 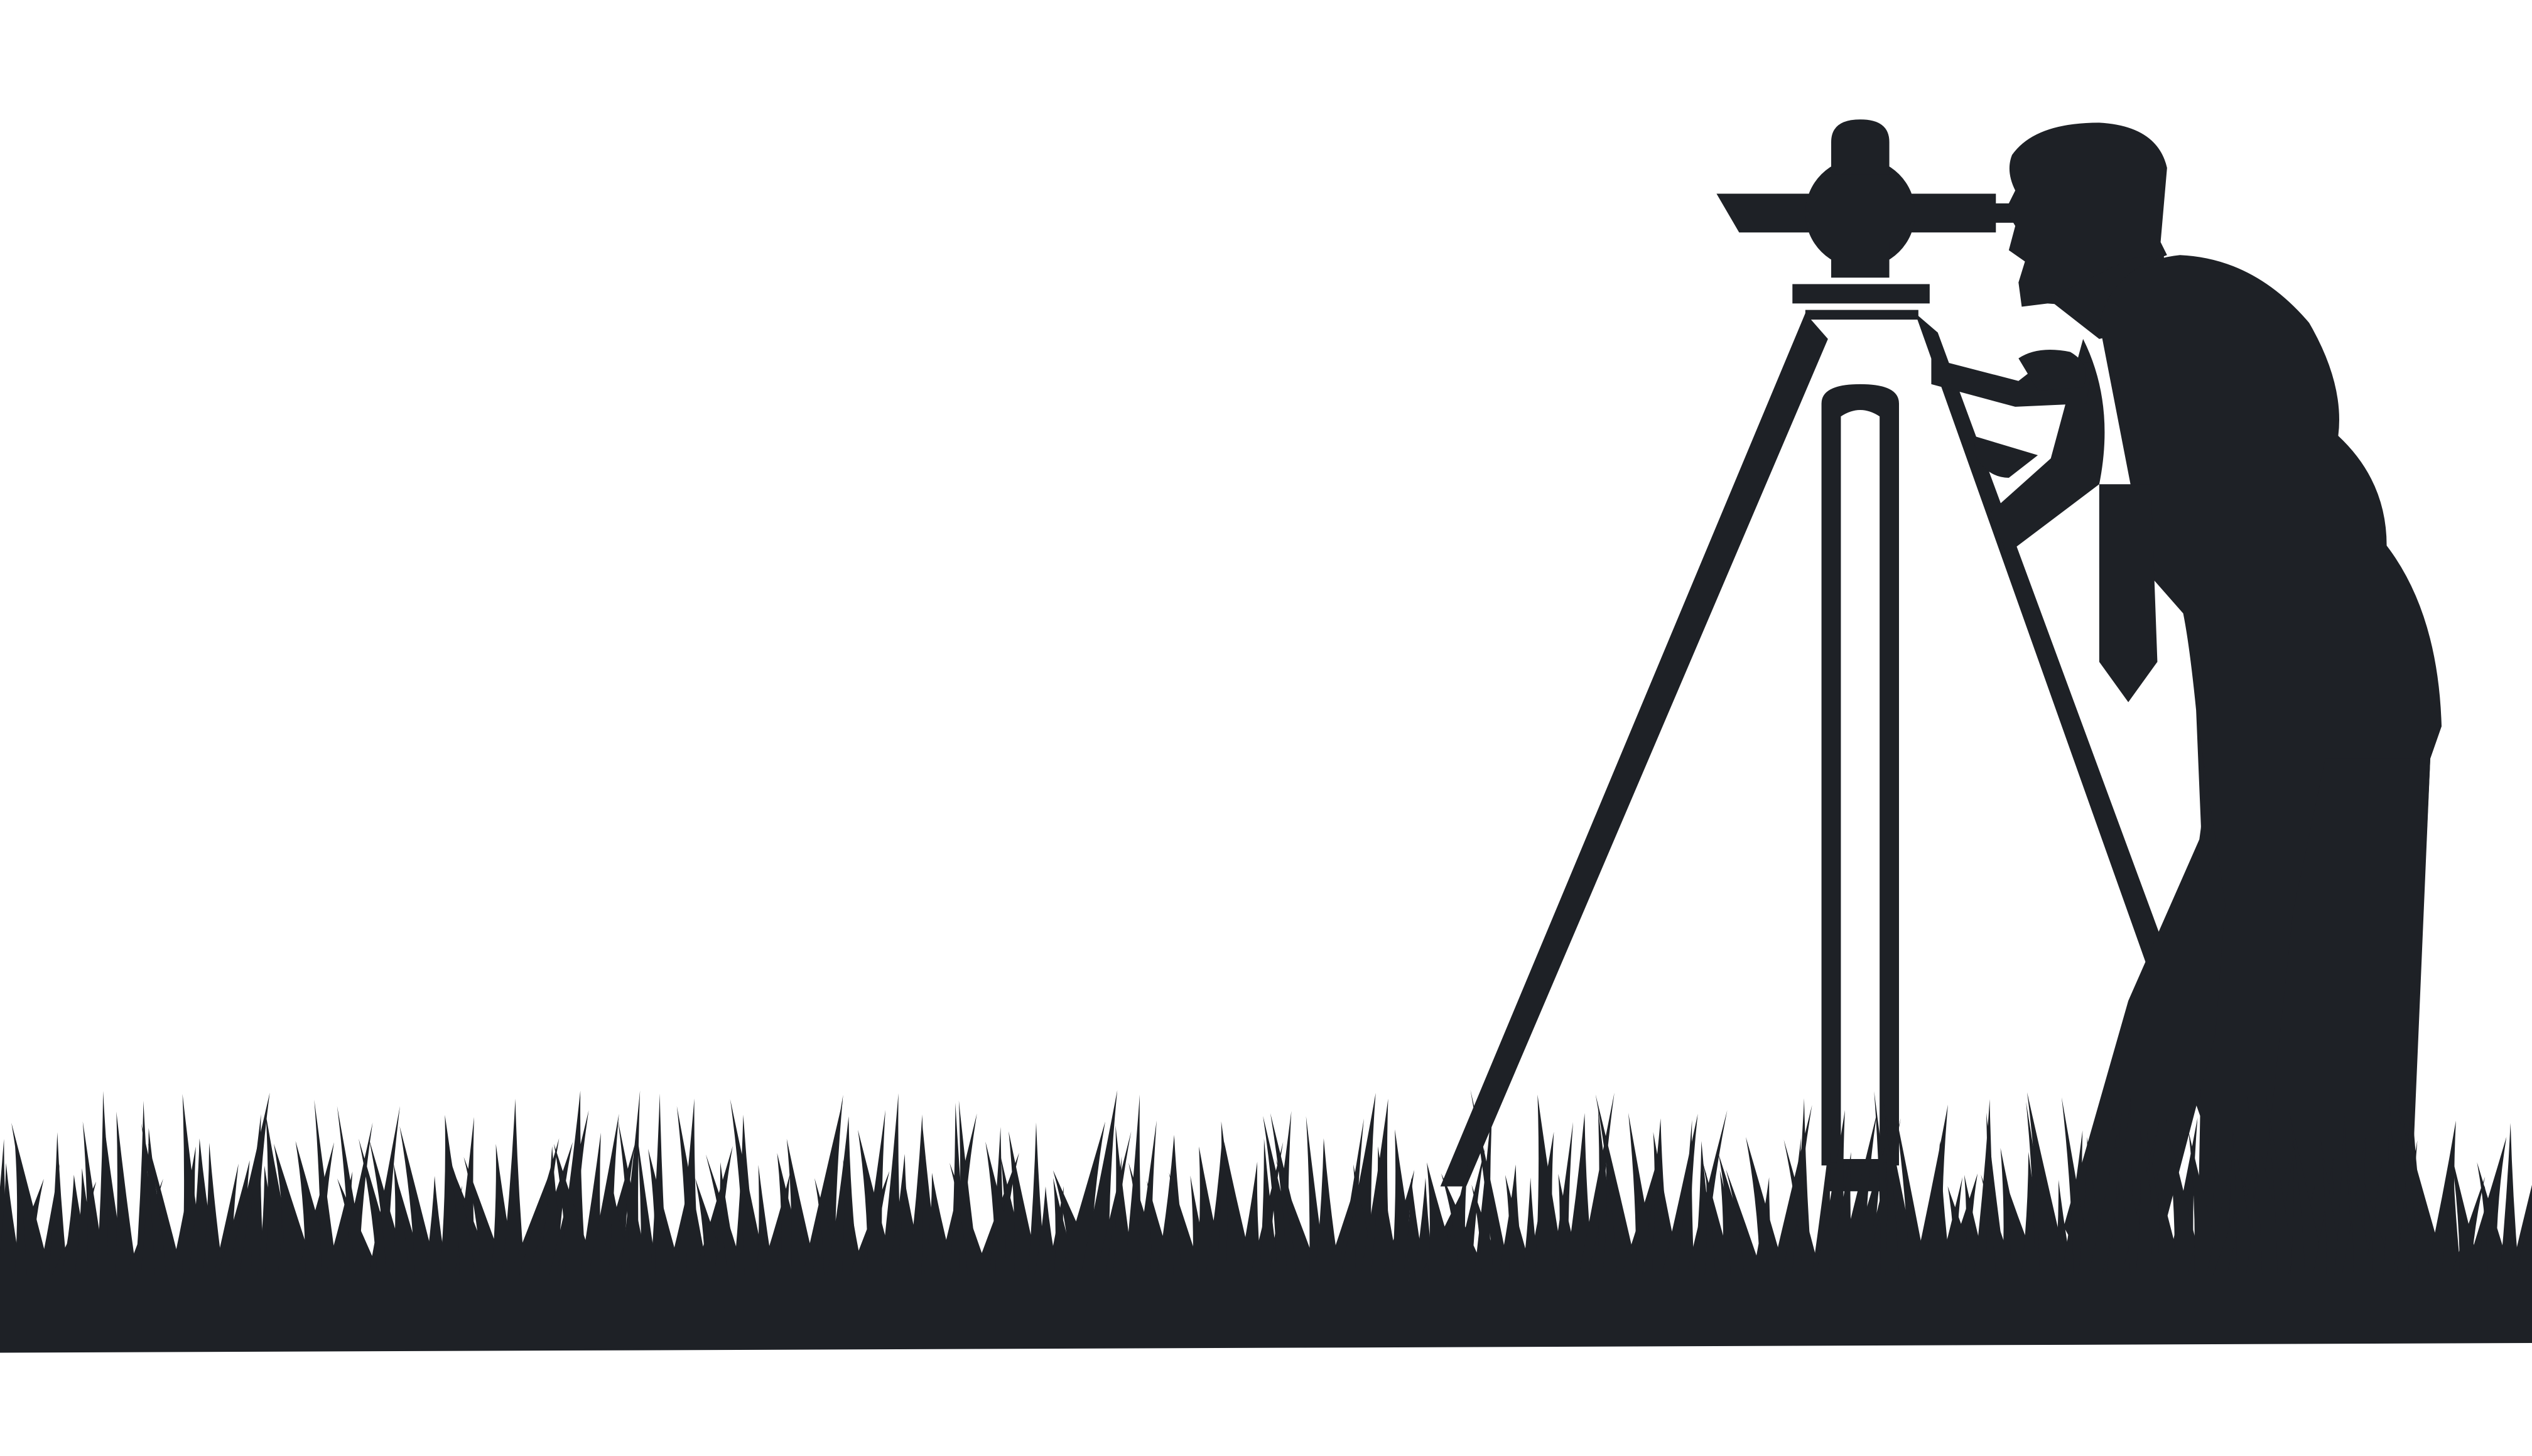 What do you see at coordinates (2145, 1001) in the screenshot?
I see `surveyor-back-leg` at bounding box center [2145, 1001].